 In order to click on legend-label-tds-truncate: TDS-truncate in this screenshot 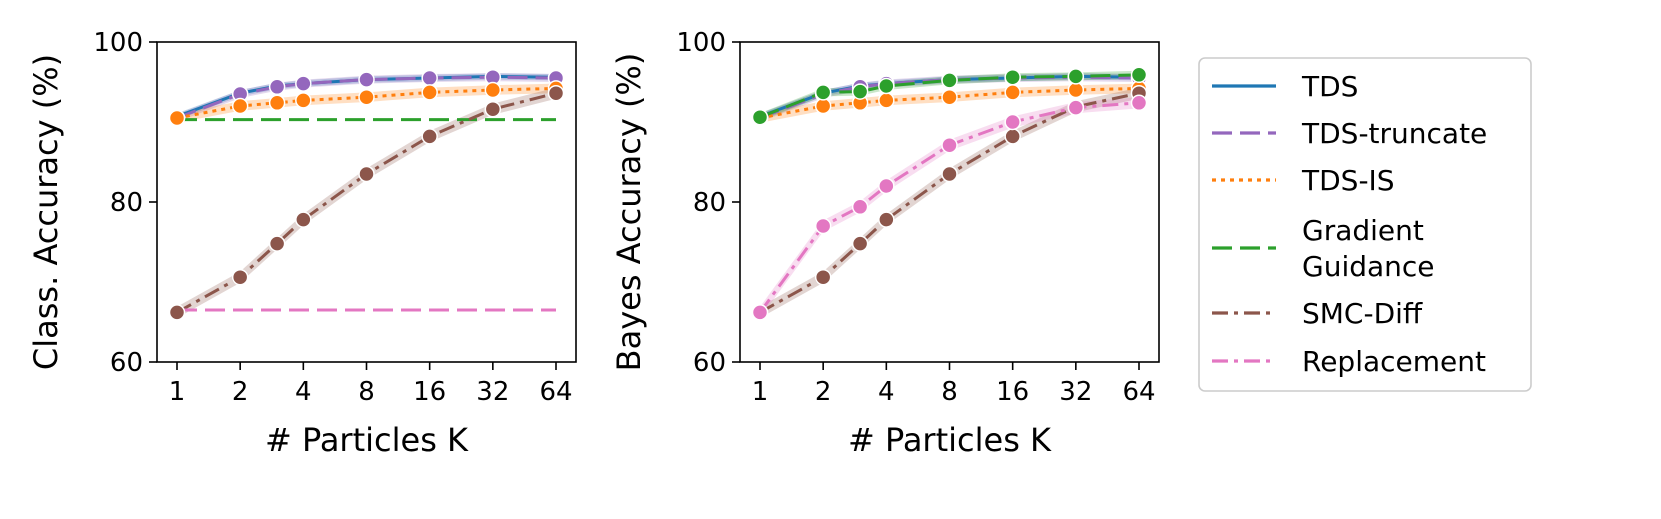, I will do `click(1394, 133)`.